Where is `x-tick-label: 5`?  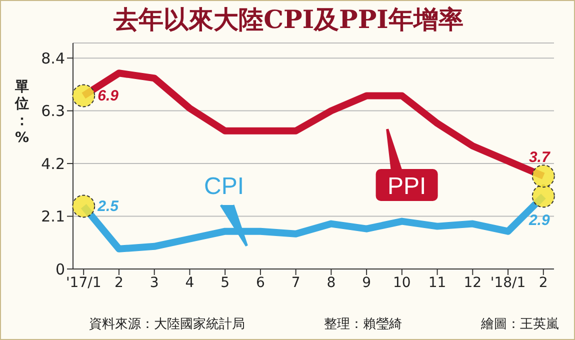
x-tick-label: 5 is located at coordinates (225, 282).